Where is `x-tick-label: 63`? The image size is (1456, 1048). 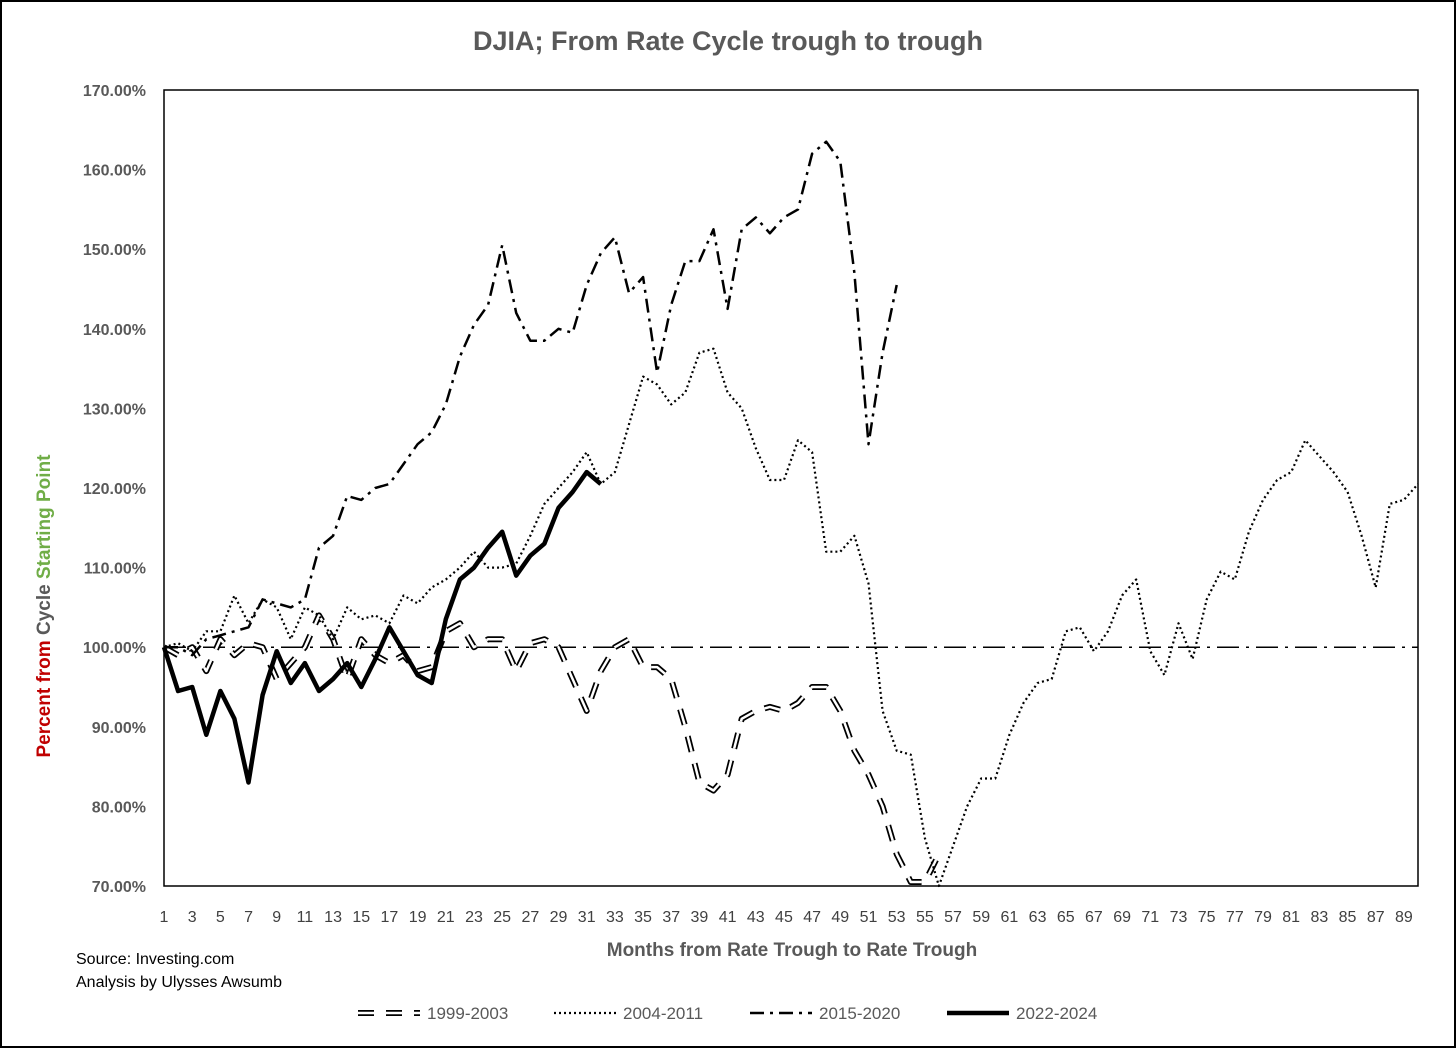 x-tick-label: 63 is located at coordinates (1038, 917).